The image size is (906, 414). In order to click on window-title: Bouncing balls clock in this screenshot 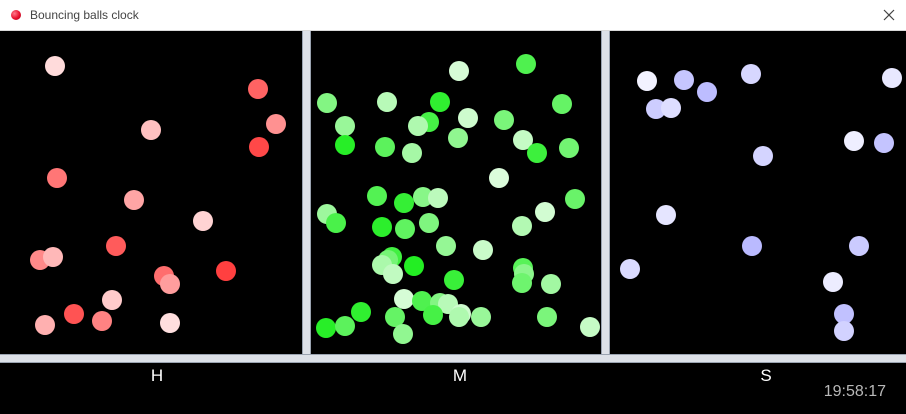, I will do `click(84, 15)`.